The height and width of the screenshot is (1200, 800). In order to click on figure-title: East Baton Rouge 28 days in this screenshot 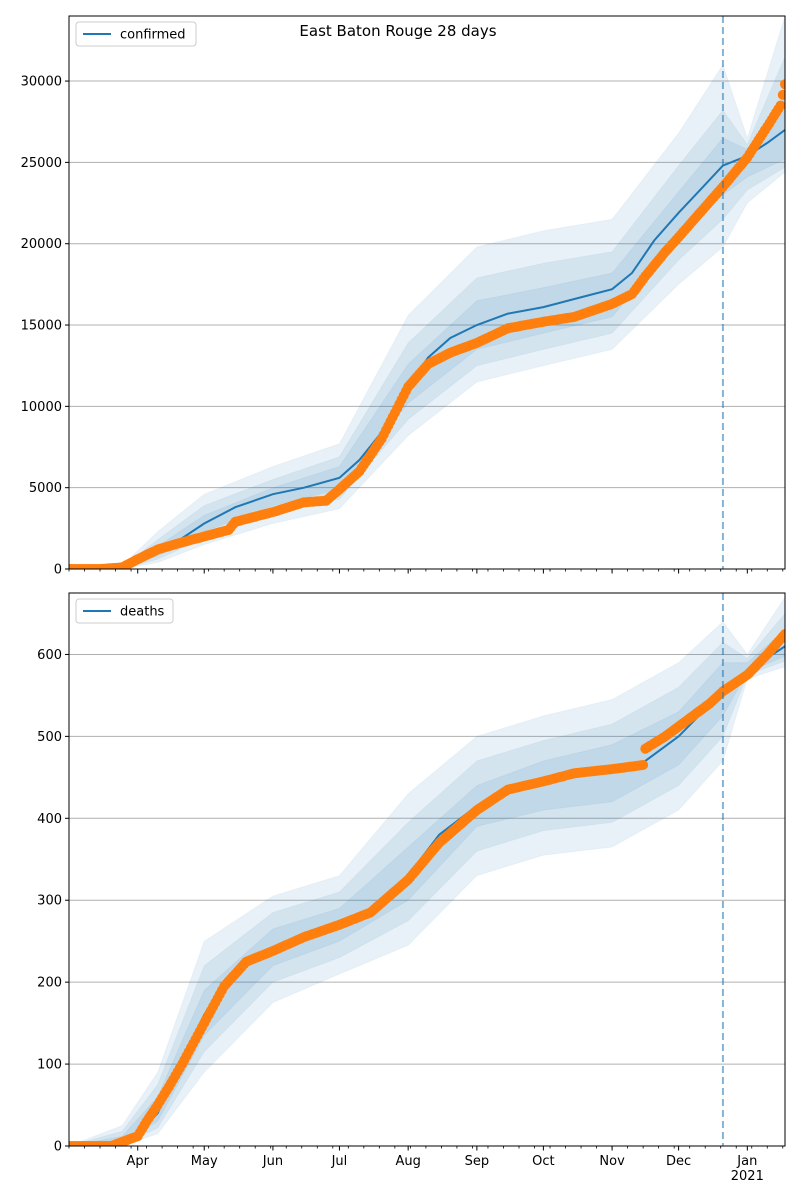, I will do `click(397, 31)`.